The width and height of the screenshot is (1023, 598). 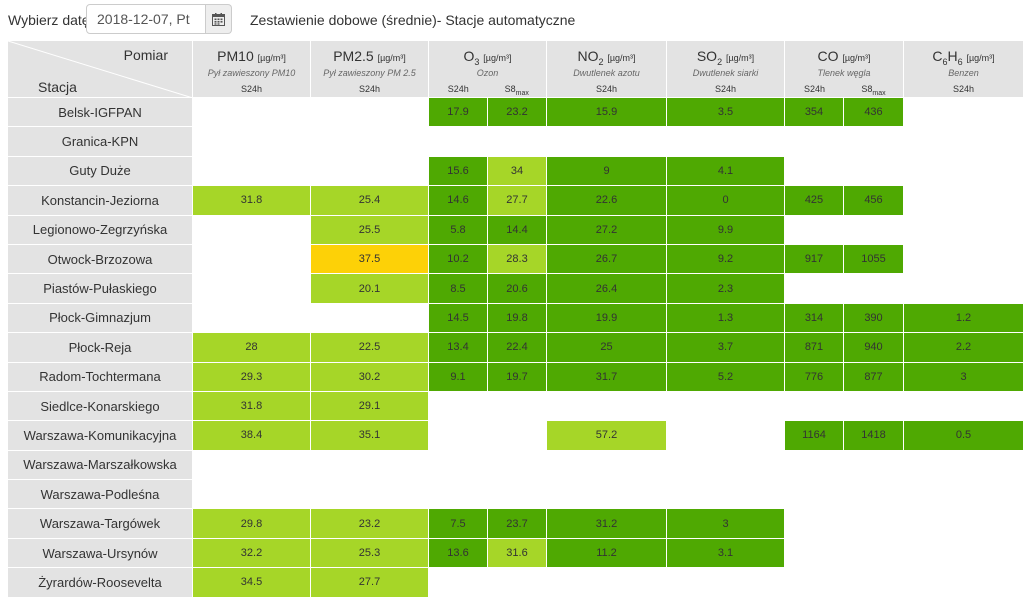 I want to click on station-name: Warszawa-Ursynów, so click(x=100, y=552).